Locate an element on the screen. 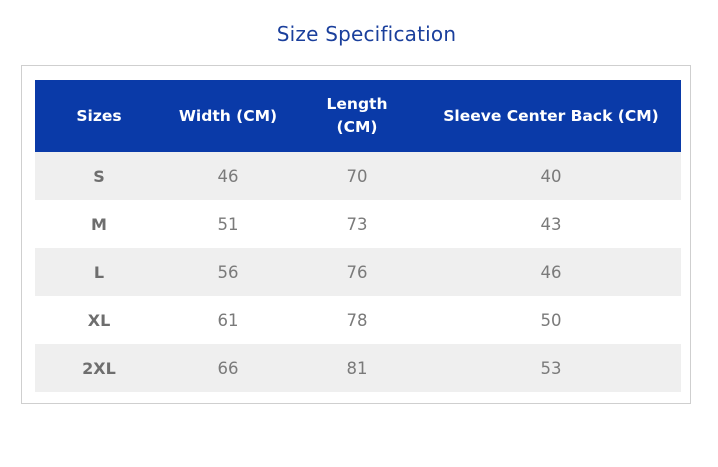 Image resolution: width=718 pixels, height=467 pixels. sleeve-cell: 40 is located at coordinates (551, 176).